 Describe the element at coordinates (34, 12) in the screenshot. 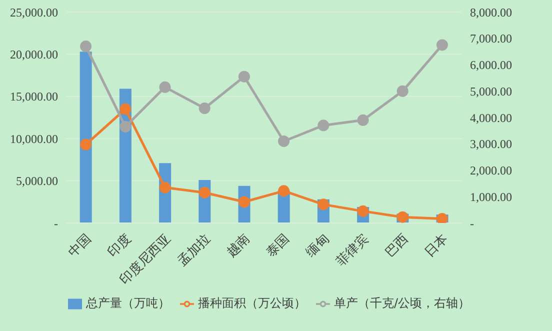

I see `y-tick-label: 25,000.00` at that location.